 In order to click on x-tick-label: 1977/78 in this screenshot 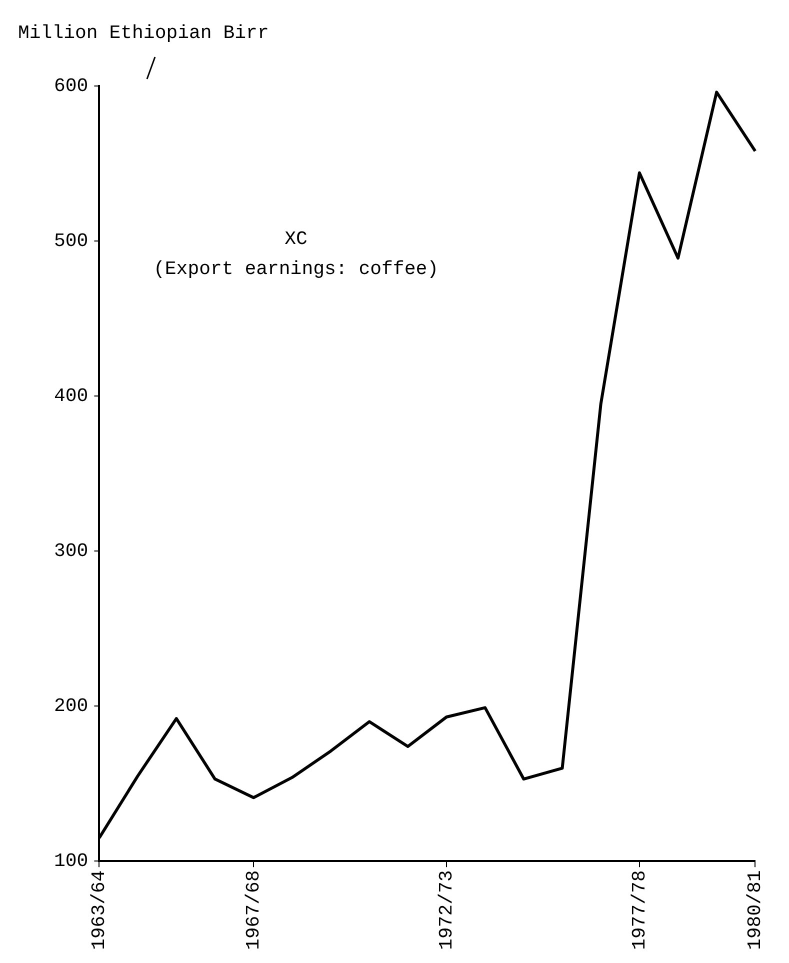, I will do `click(639, 910)`.